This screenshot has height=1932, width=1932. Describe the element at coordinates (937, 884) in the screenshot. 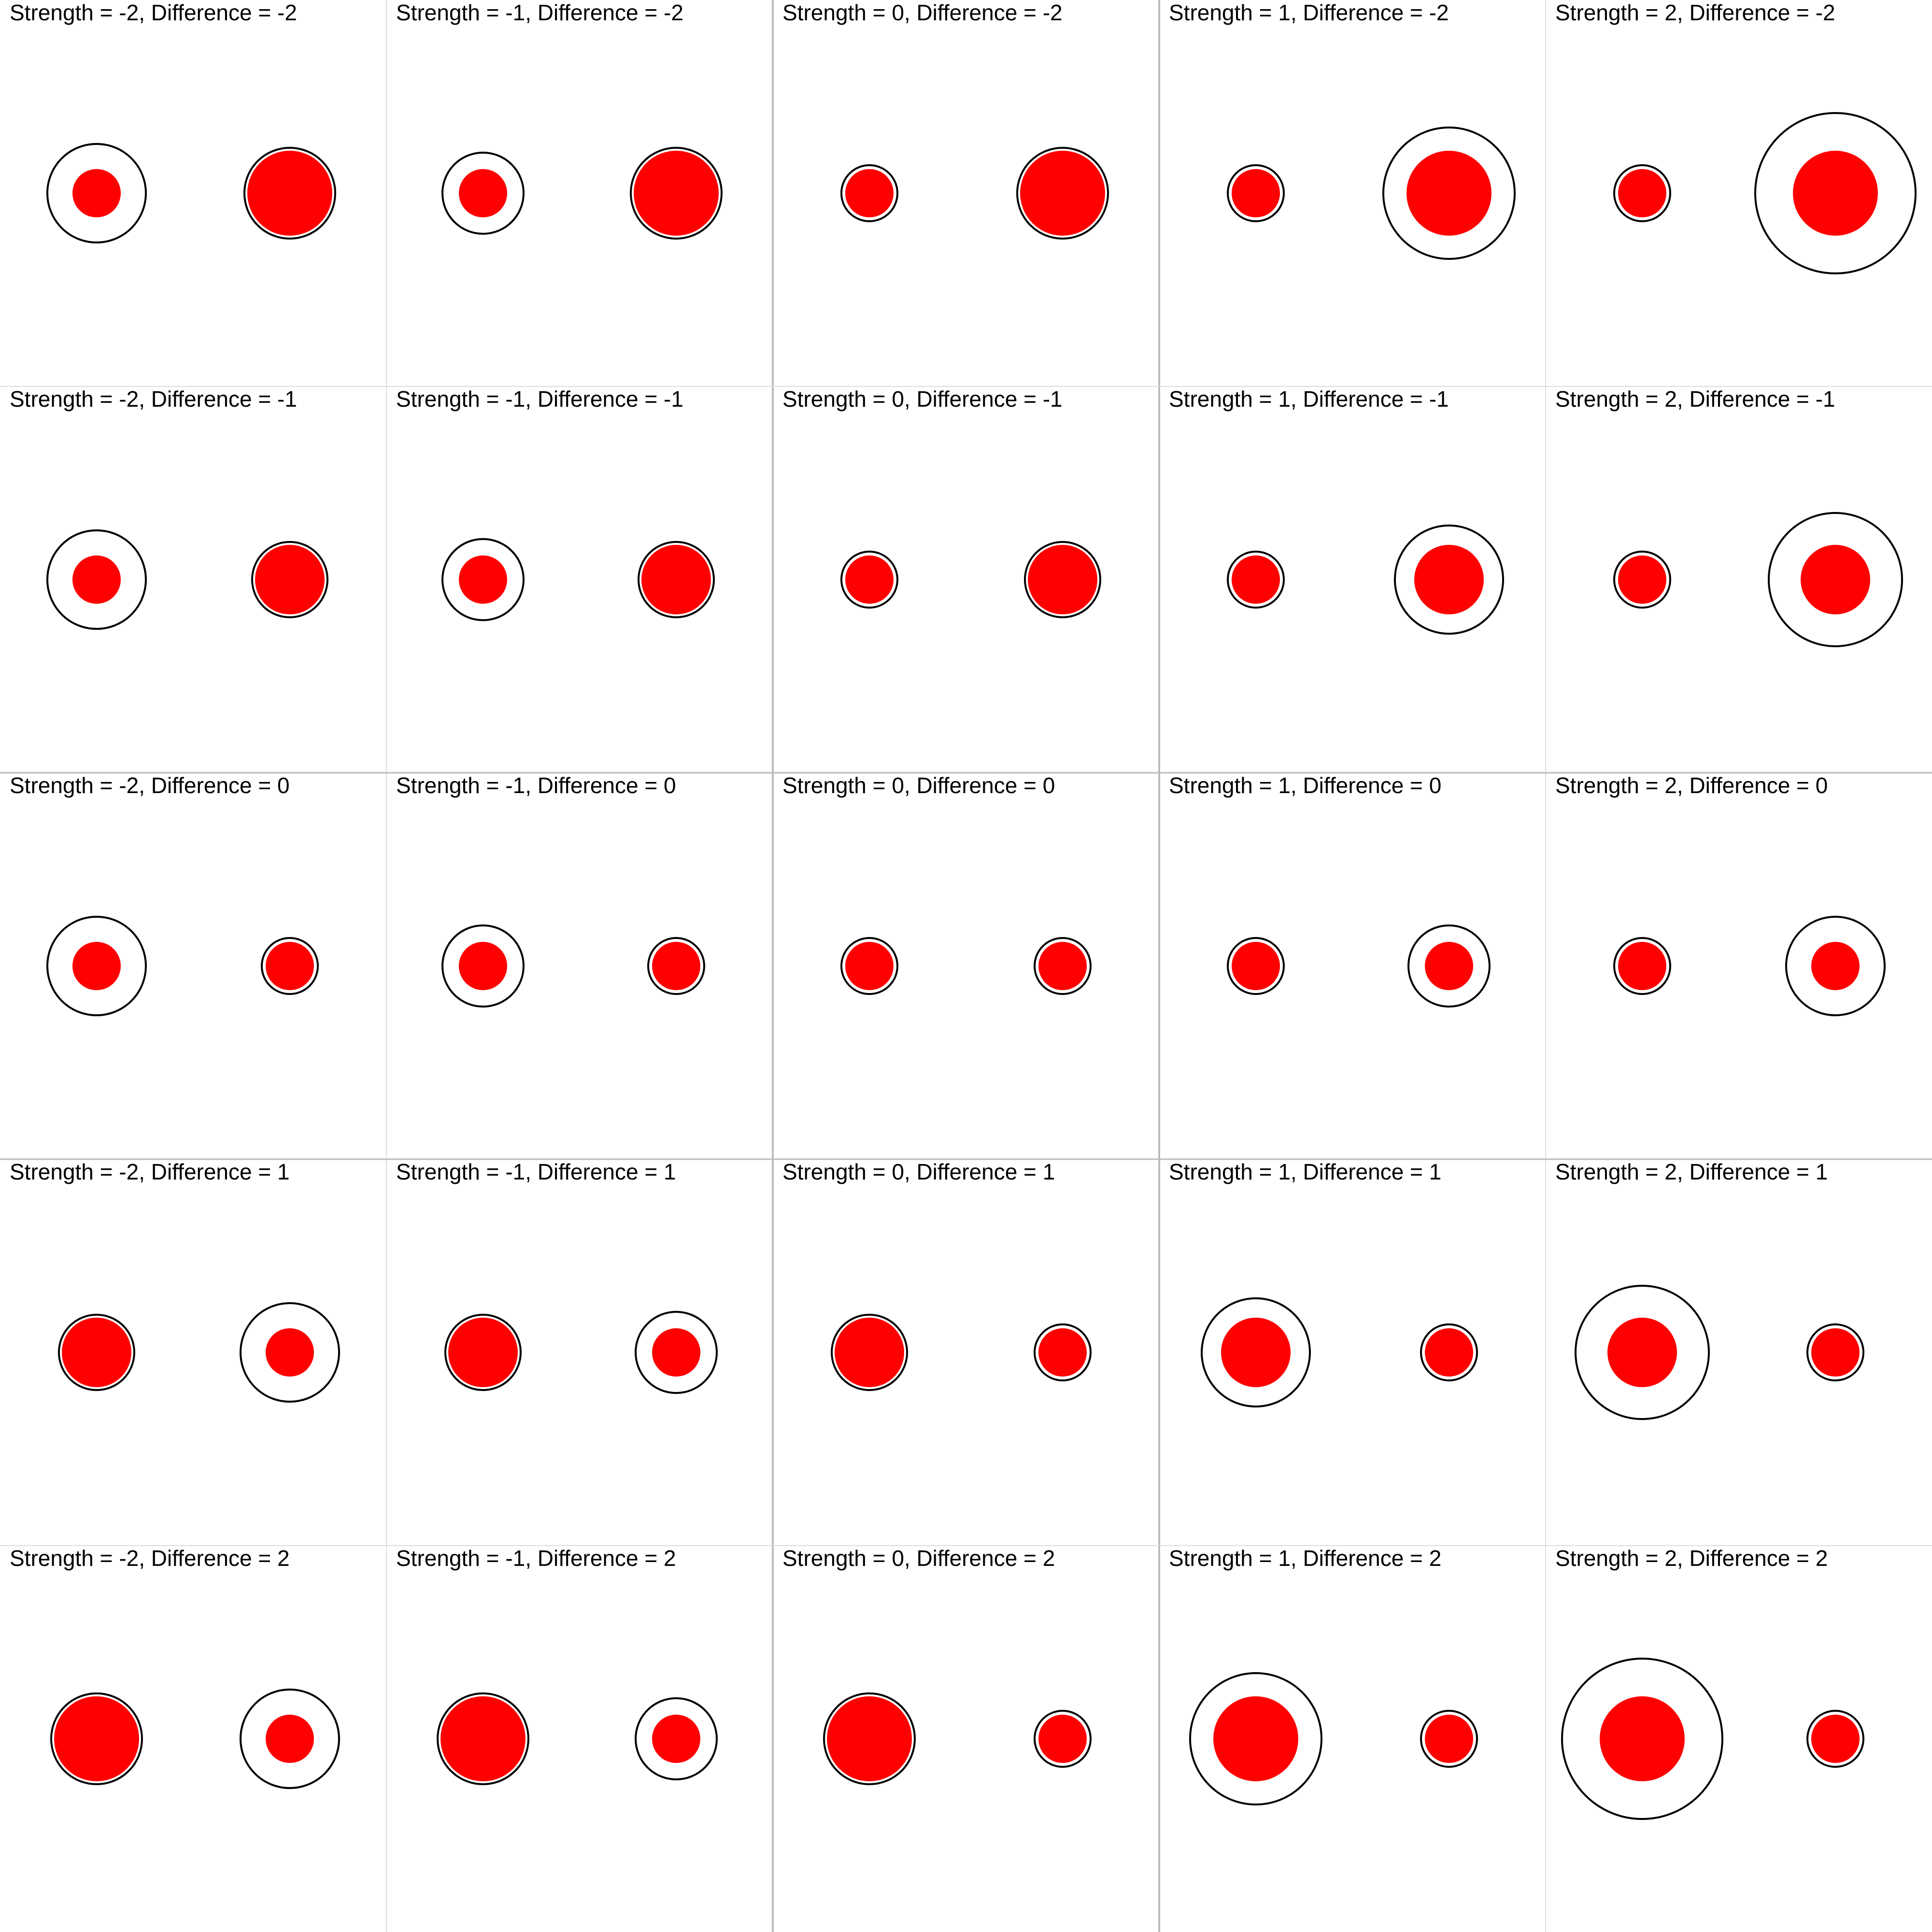

I see `panel: Strength = 0, Difference = 0` at that location.